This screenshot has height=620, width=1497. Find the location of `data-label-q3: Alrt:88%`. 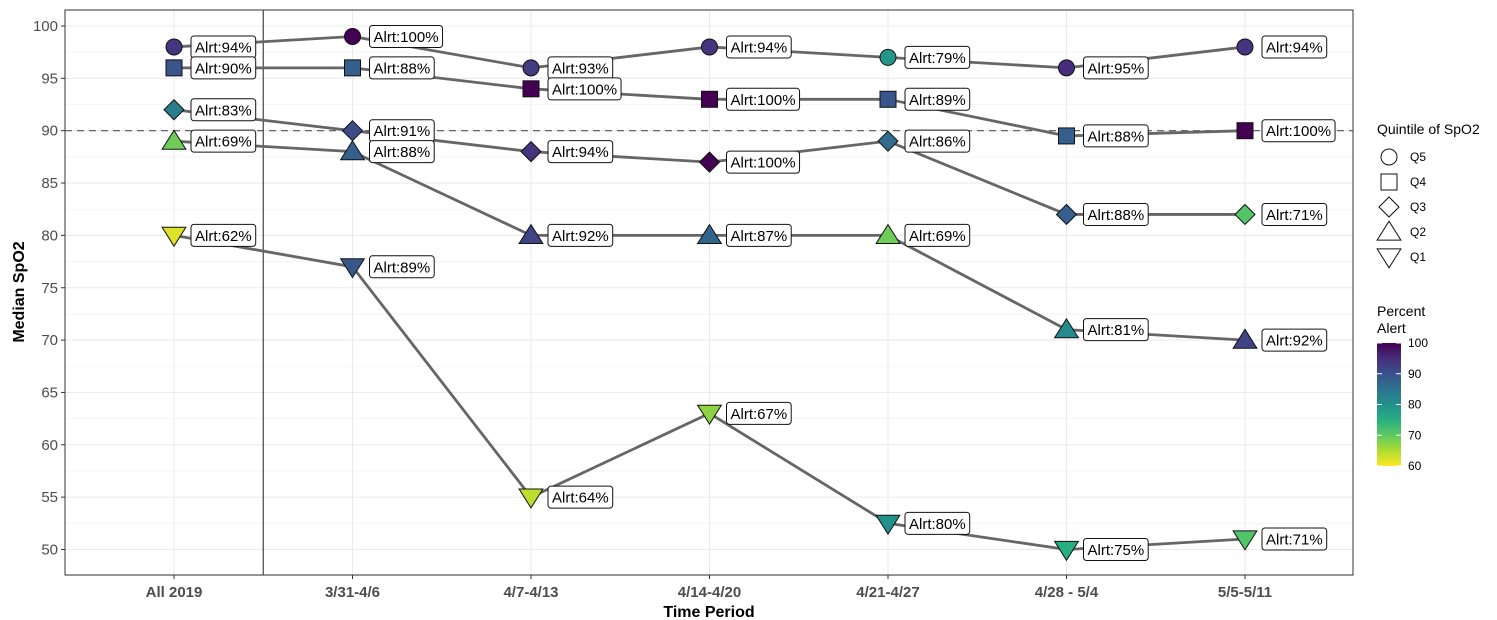

data-label-q3: Alrt:88% is located at coordinates (1116, 214).